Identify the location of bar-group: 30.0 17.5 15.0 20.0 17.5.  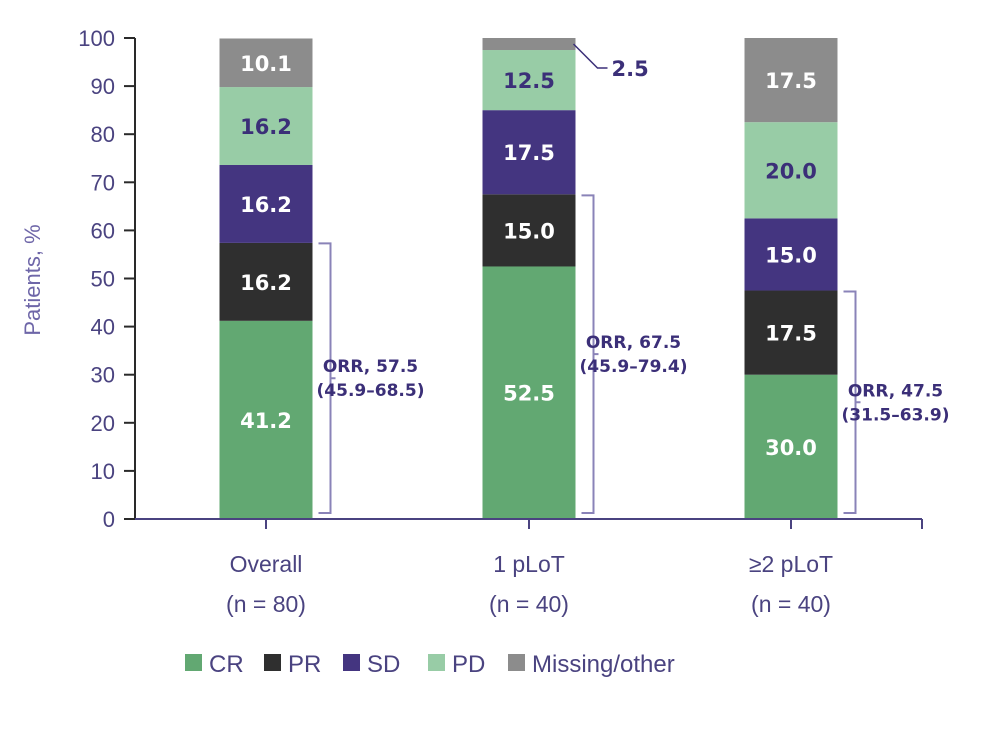
(791, 278).